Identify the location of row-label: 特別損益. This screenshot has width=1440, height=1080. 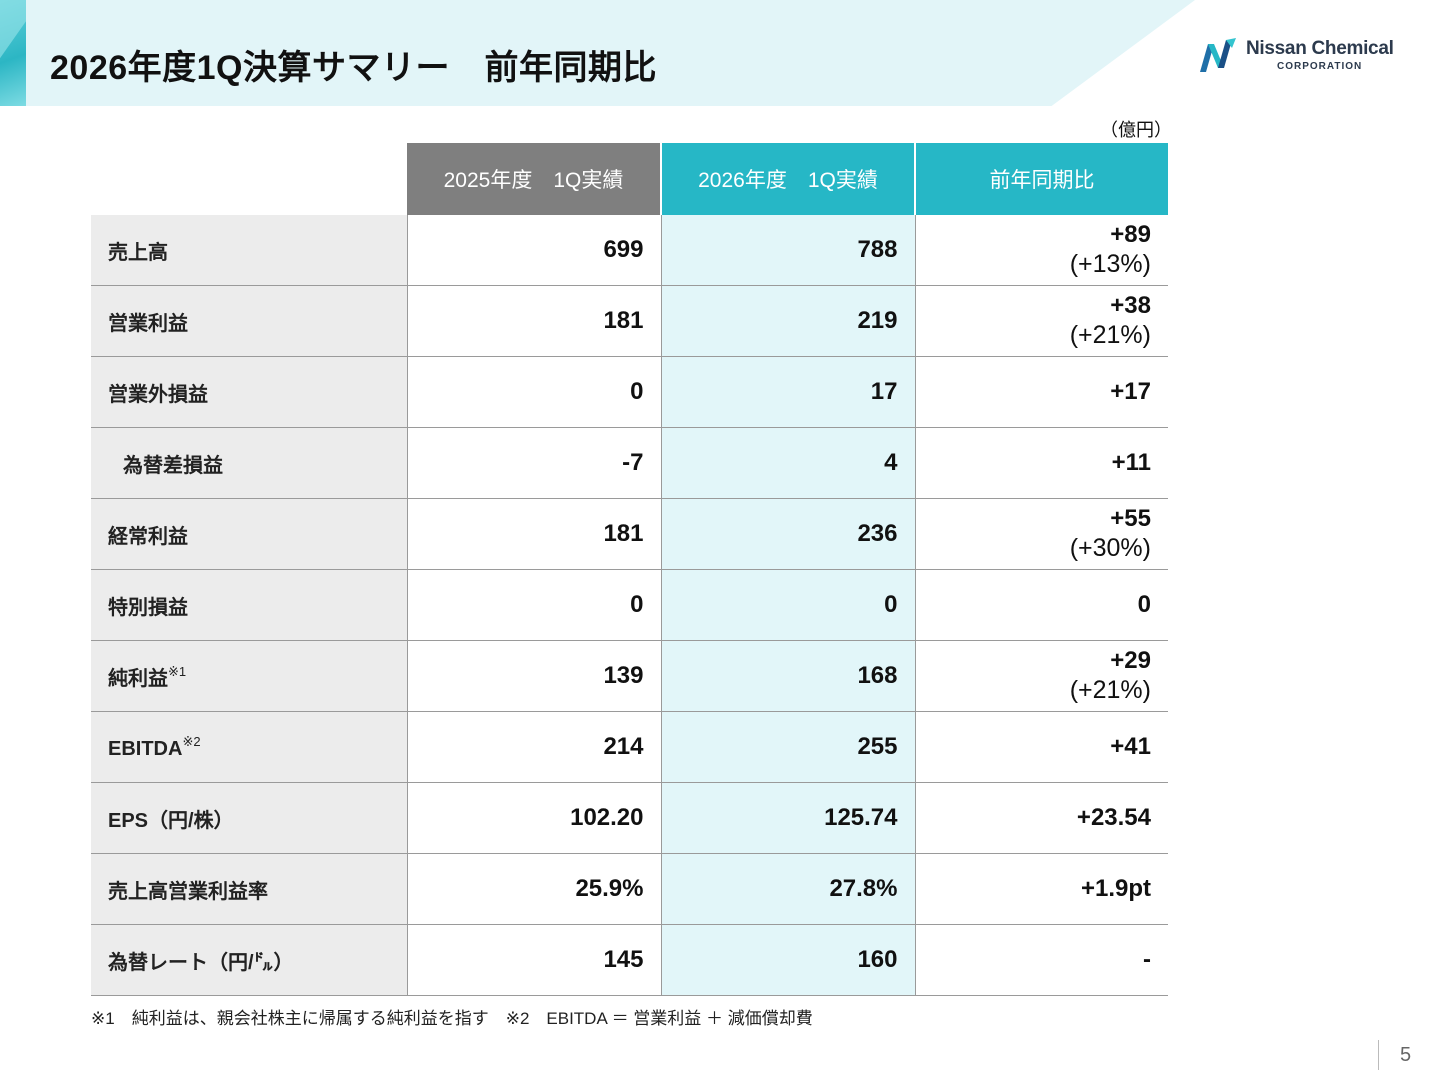
(249, 605).